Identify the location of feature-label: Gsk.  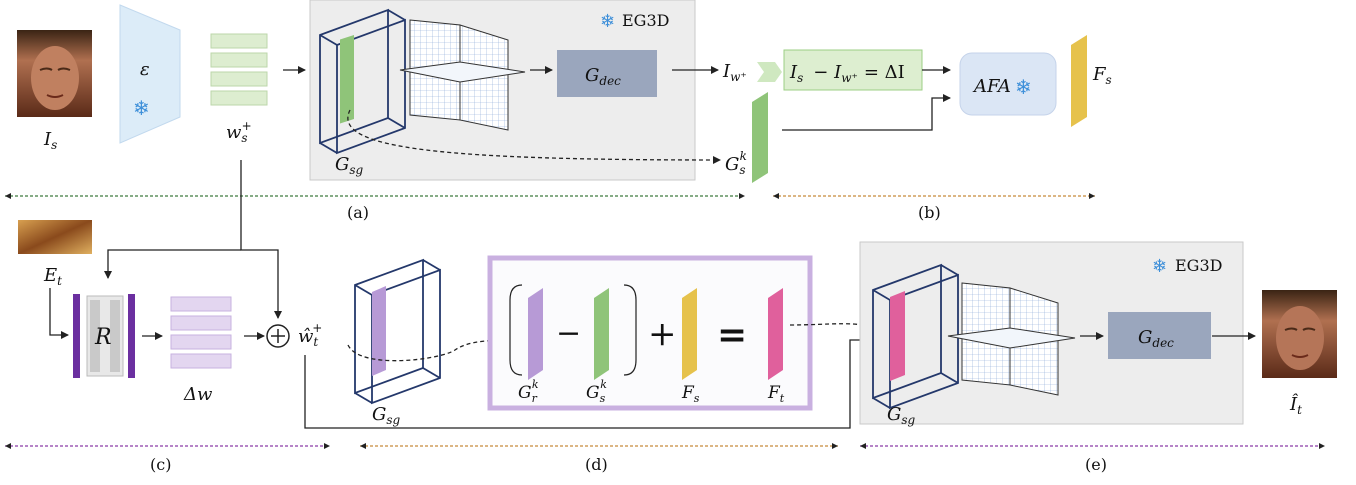
(736, 163).